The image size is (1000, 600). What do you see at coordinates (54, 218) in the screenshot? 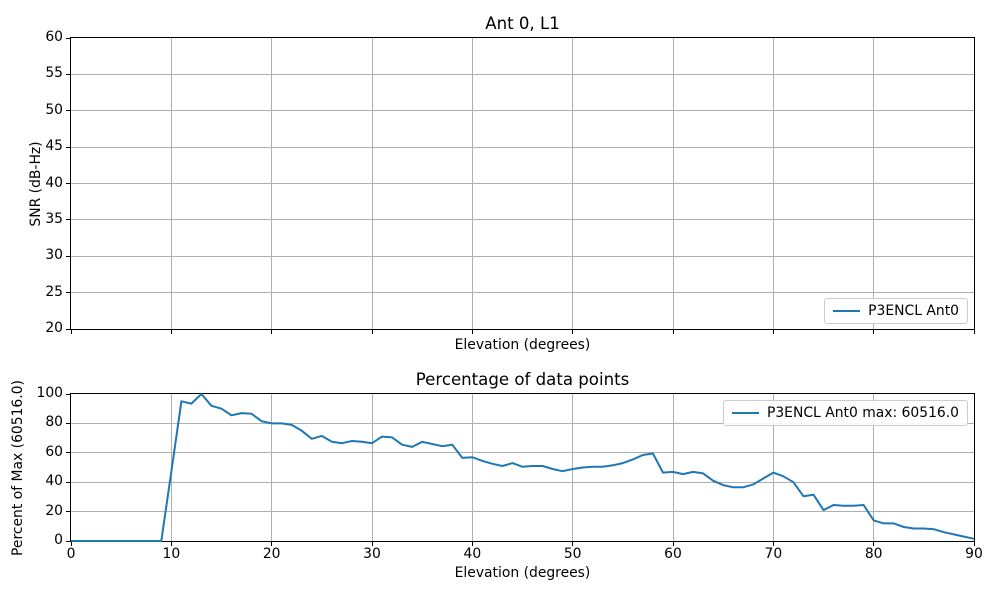
I see `y-tick-label: 35` at bounding box center [54, 218].